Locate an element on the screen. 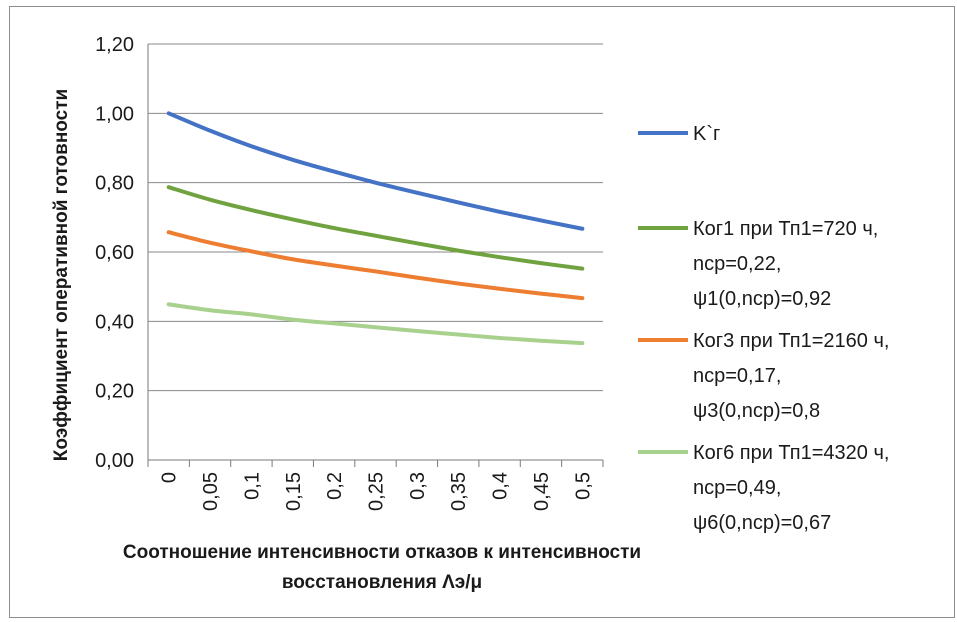 The height and width of the screenshot is (622, 957). x-tick-label: 0 is located at coordinates (170, 477).